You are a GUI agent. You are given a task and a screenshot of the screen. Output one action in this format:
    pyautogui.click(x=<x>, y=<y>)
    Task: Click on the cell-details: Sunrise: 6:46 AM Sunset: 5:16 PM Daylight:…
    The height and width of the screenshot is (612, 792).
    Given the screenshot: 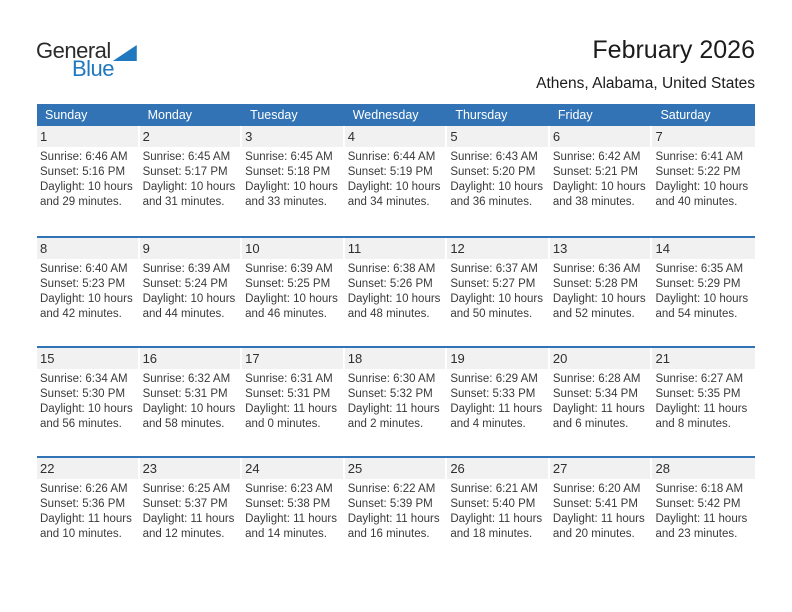 What is the action you would take?
    pyautogui.click(x=88, y=178)
    